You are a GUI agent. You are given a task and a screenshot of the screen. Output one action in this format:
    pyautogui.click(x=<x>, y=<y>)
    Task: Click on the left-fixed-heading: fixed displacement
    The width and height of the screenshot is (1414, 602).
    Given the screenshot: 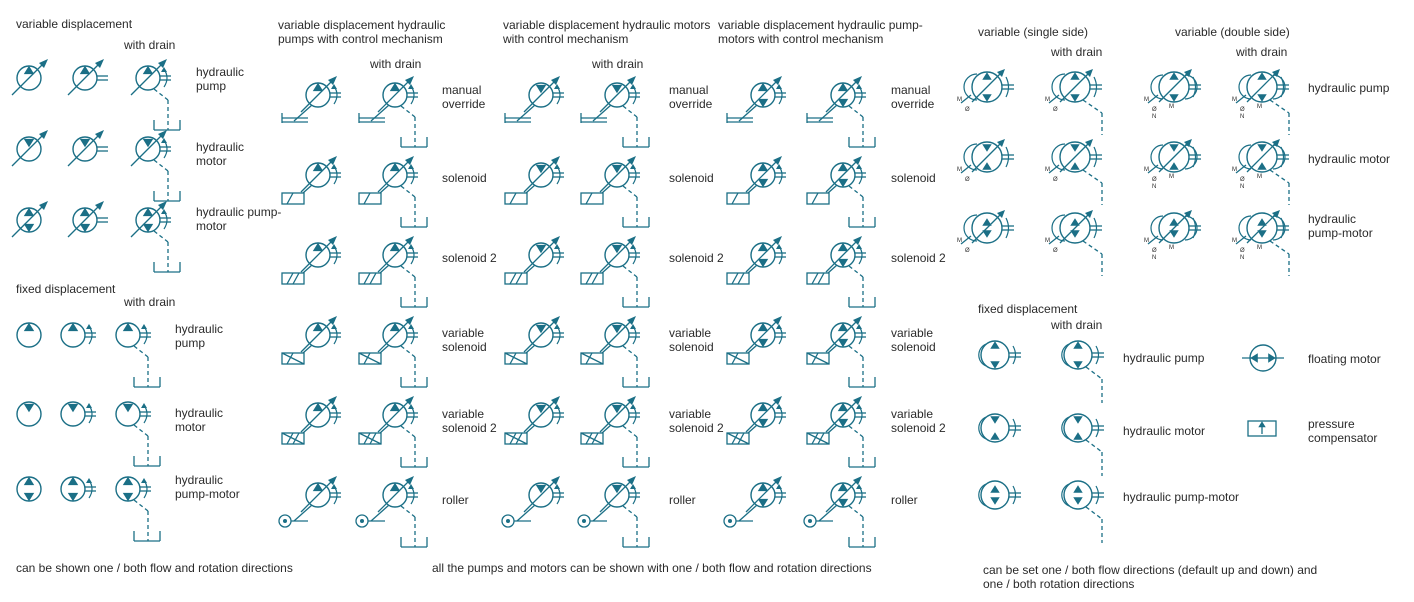 What is the action you would take?
    pyautogui.click(x=66, y=289)
    